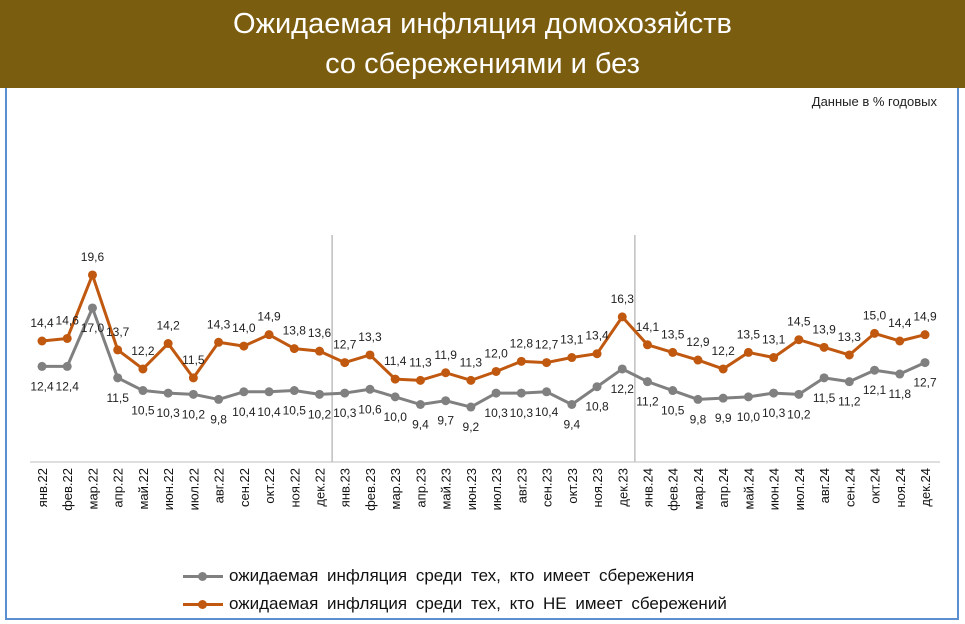 This screenshot has height=624, width=965. I want to click on data-label: 10,2, so click(799, 414).